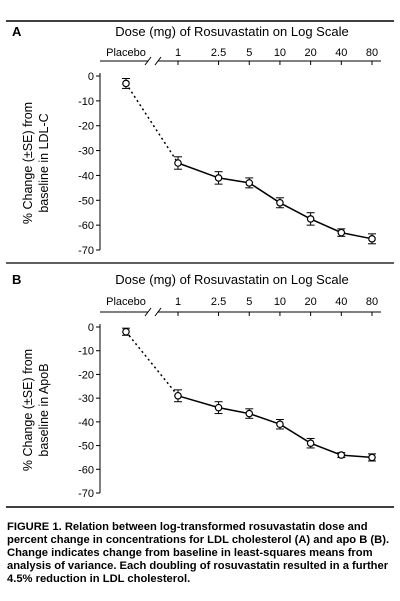 The height and width of the screenshot is (601, 400). Describe the element at coordinates (17, 31) in the screenshot. I see `panel-letter: A` at that location.